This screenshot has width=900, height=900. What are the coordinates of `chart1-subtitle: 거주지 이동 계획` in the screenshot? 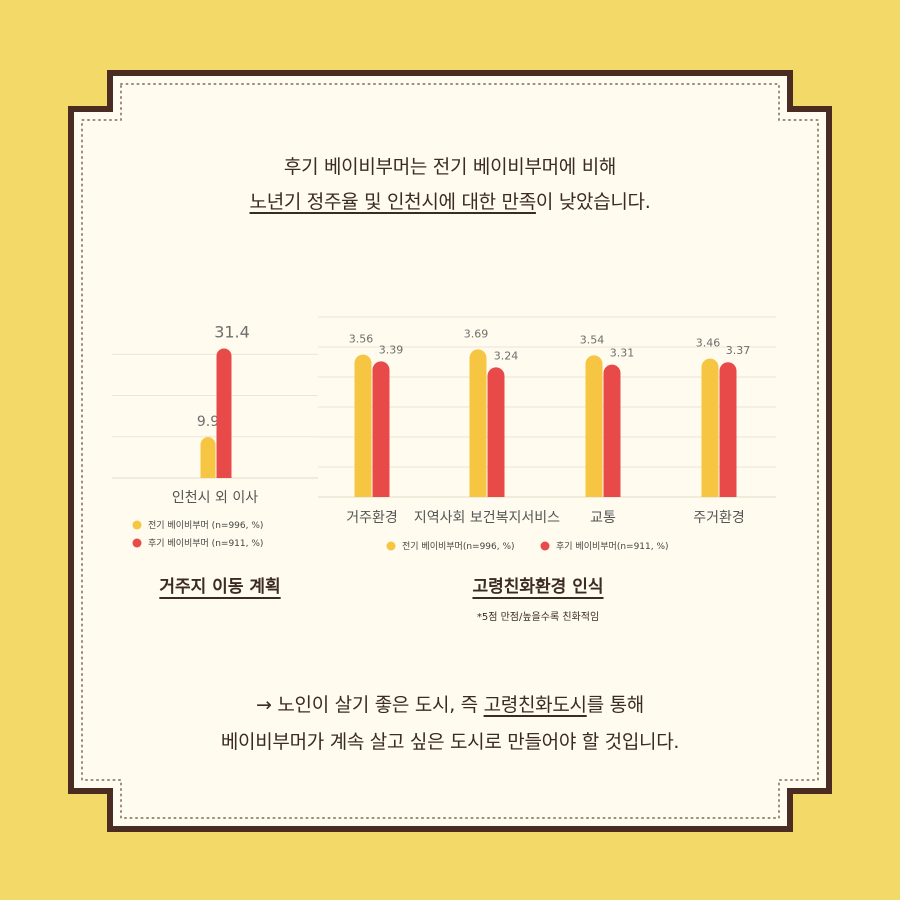 It's located at (220, 587).